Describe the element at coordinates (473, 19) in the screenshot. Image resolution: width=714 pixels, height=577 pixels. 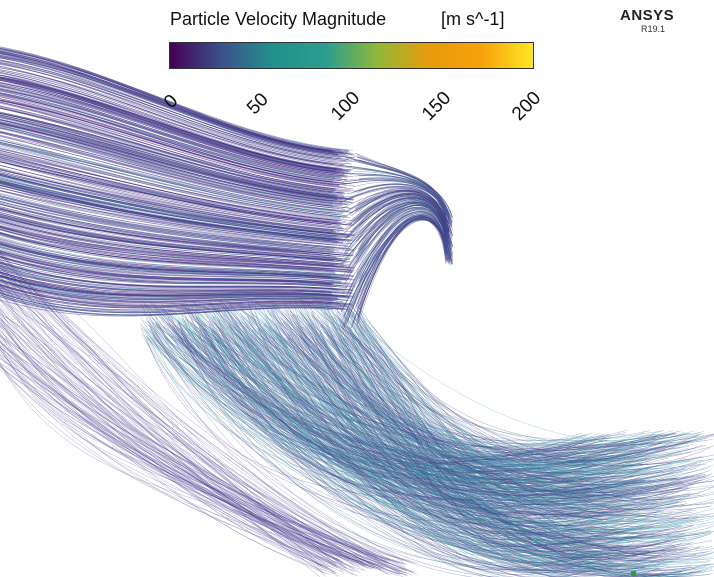
I see `legend-units: [m s^-1]` at that location.